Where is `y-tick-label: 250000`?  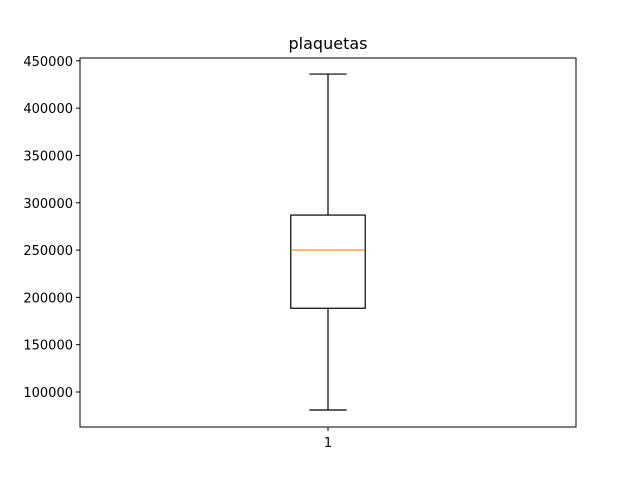
y-tick-label: 250000 is located at coordinates (48, 251).